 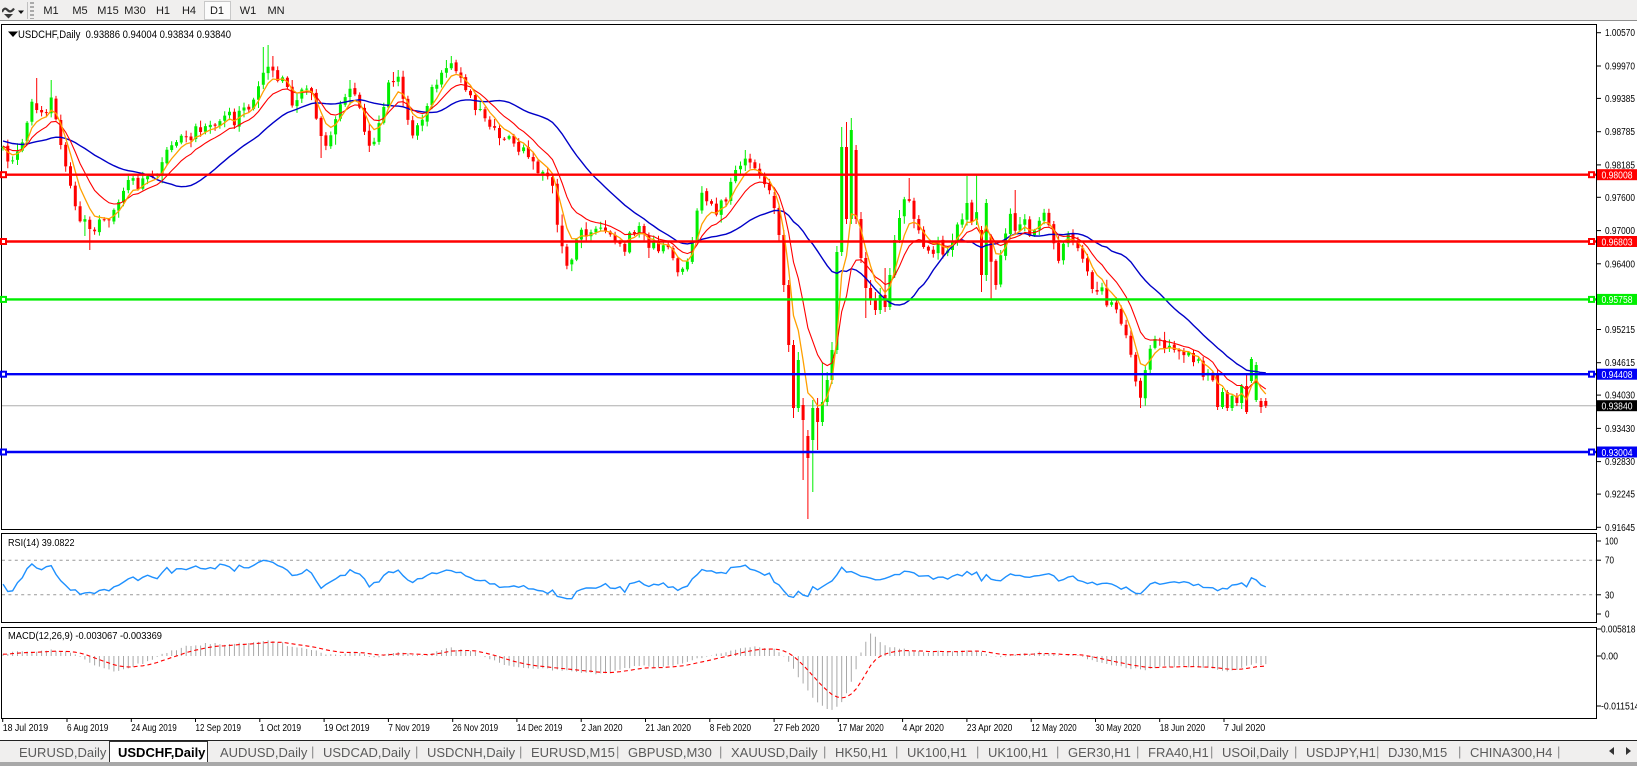 I want to click on svg-text: 0.98185, so click(x=1620, y=165).